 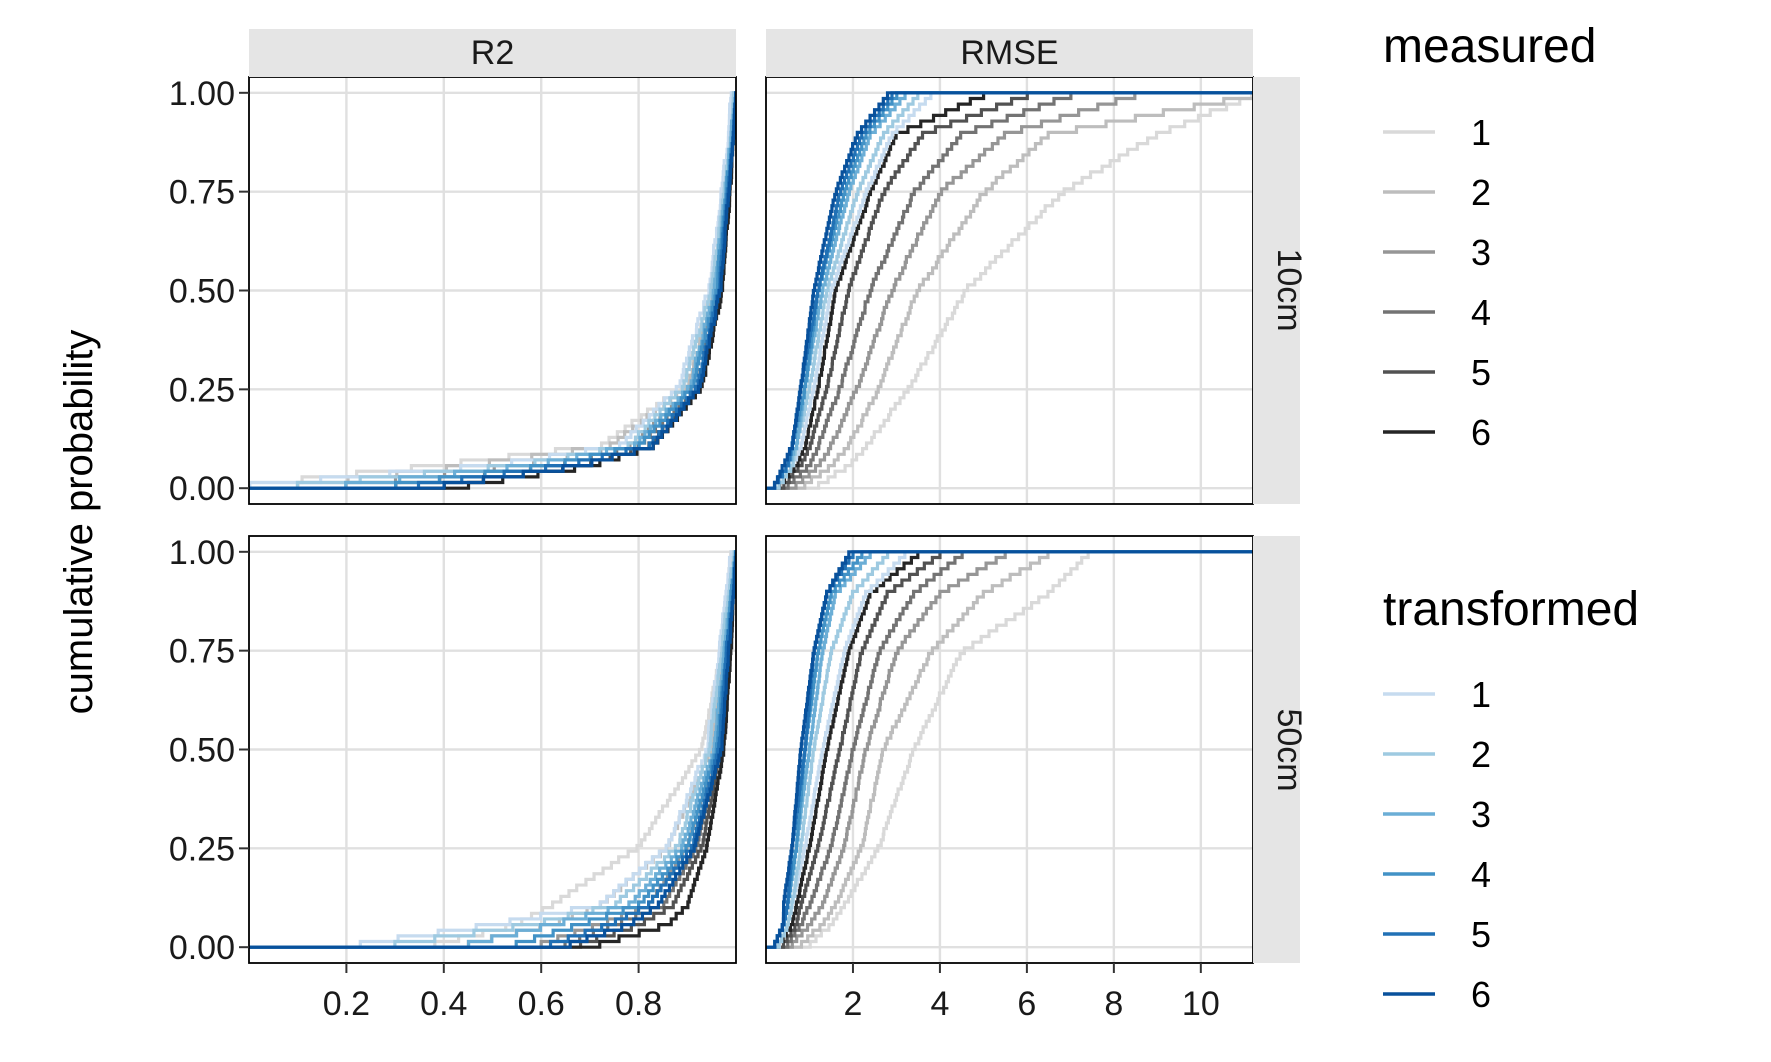 What do you see at coordinates (1481, 432) in the screenshot?
I see `legend-label-measured-6: 6` at bounding box center [1481, 432].